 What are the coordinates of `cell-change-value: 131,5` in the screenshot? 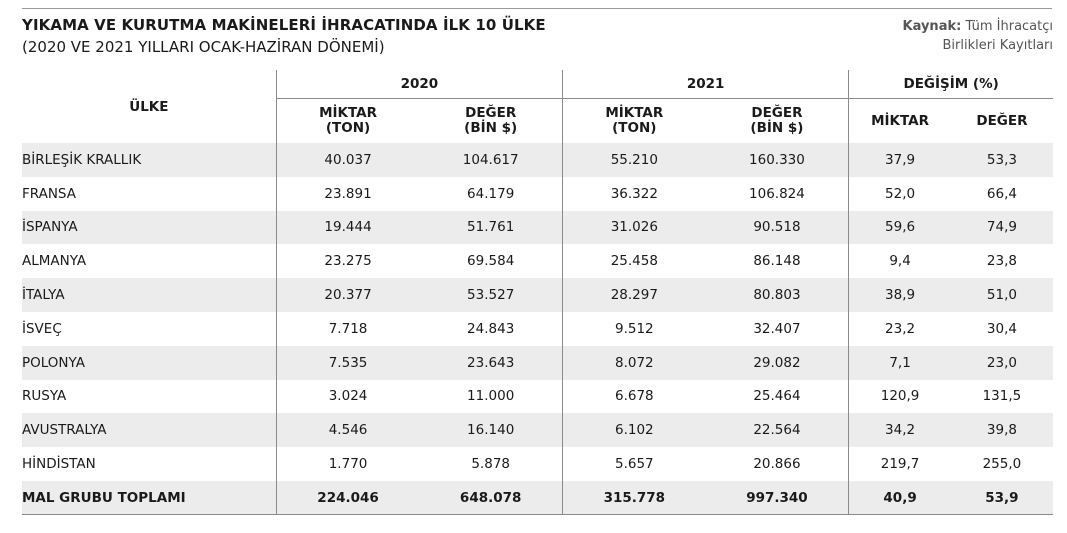 It's located at (1001, 396).